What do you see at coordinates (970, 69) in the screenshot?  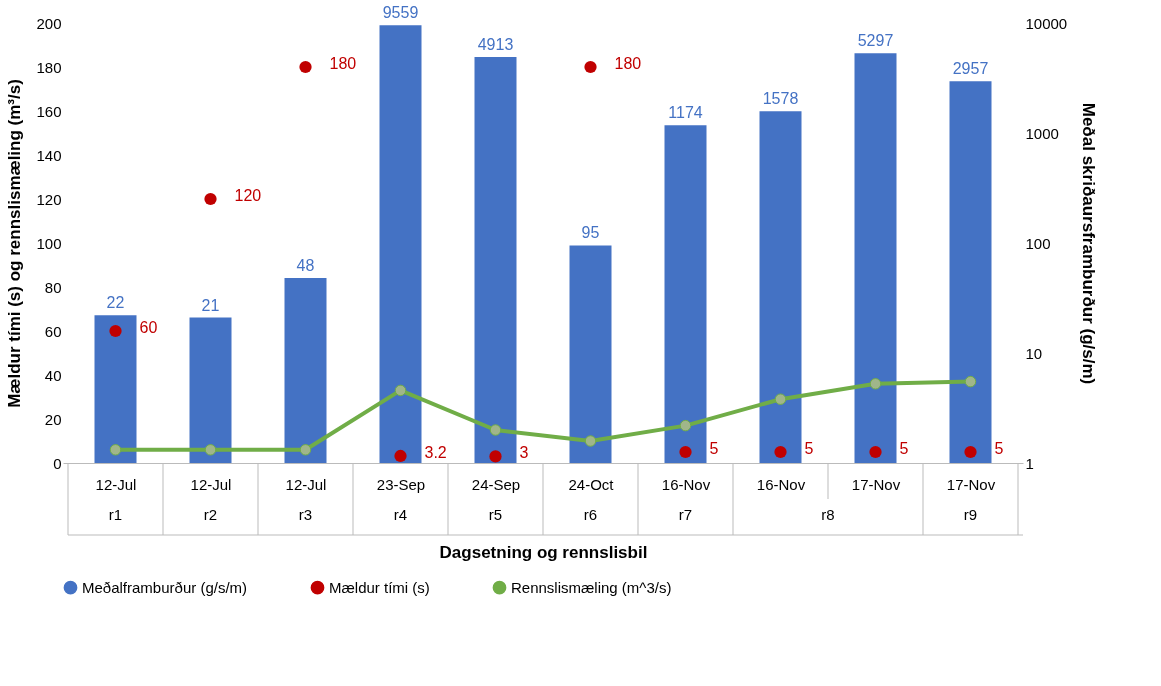 I see `data-label: 2957` at bounding box center [970, 69].